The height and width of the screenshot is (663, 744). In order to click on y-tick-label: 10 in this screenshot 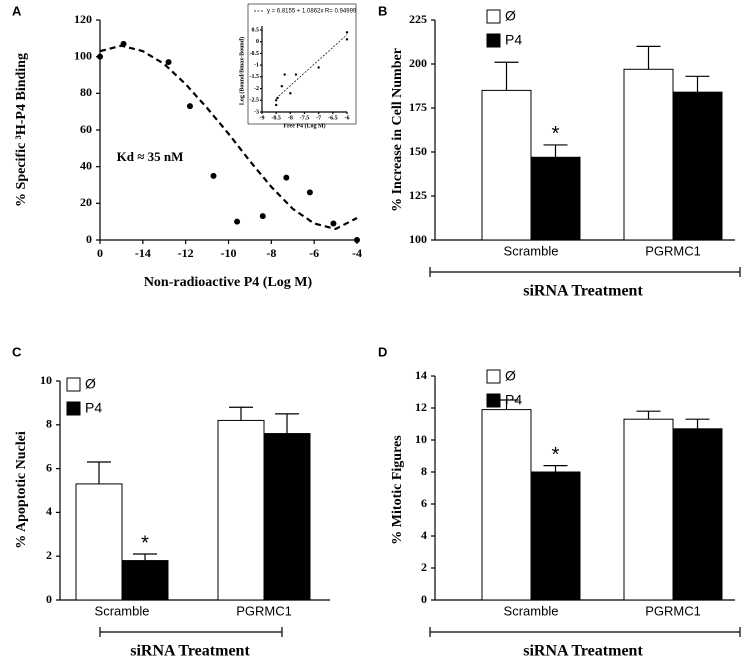, I will do `click(46, 380)`.